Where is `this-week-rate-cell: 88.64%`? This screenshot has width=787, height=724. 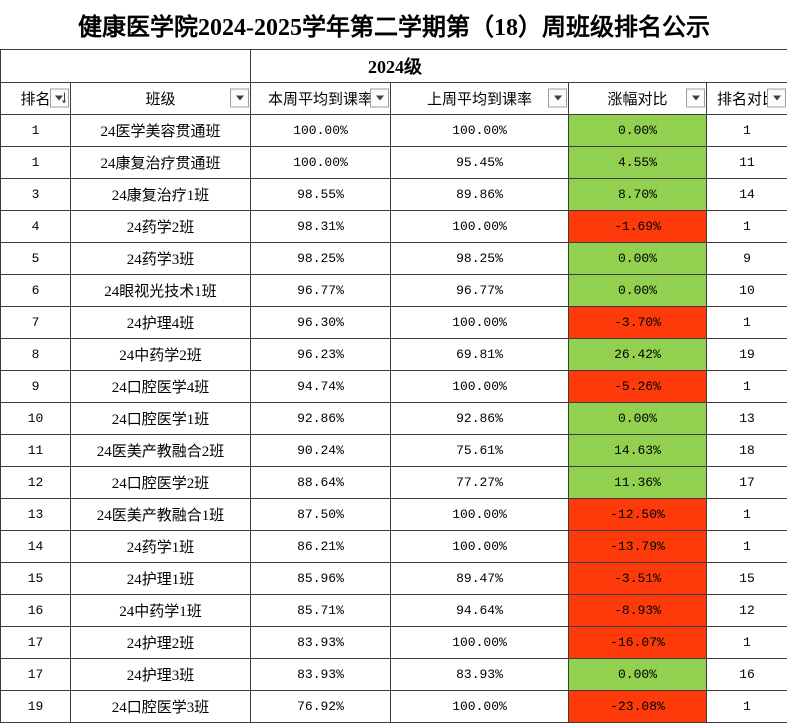 this-week-rate-cell: 88.64% is located at coordinates (320, 482).